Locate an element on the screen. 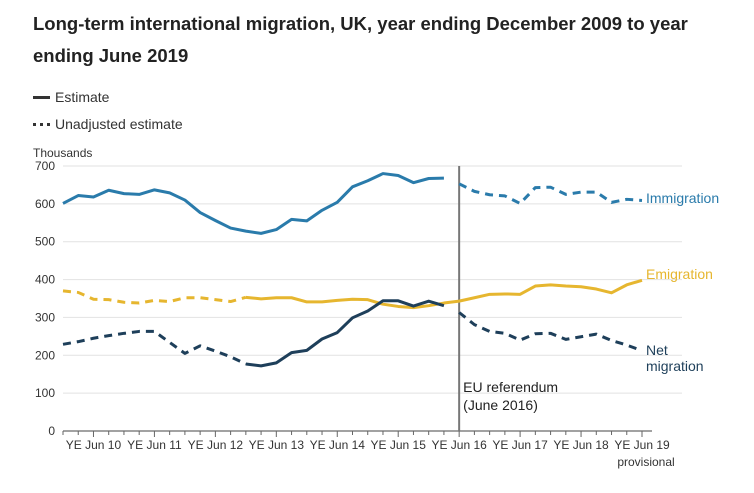 The image size is (754, 493). immigration-unadjusted-line is located at coordinates (550, 193).